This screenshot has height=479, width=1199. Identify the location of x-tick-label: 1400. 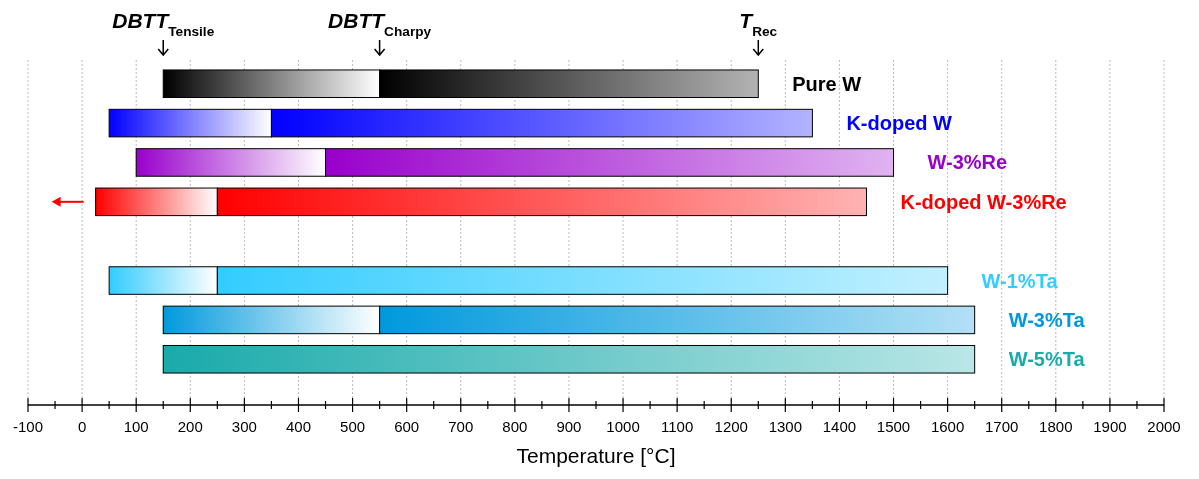
(839, 426).